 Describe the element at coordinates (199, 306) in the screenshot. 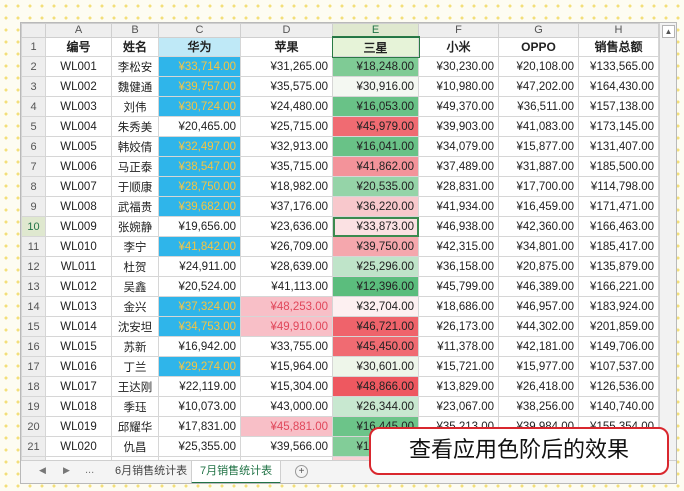

I see `cell-huawei: ¥37,324.00` at that location.